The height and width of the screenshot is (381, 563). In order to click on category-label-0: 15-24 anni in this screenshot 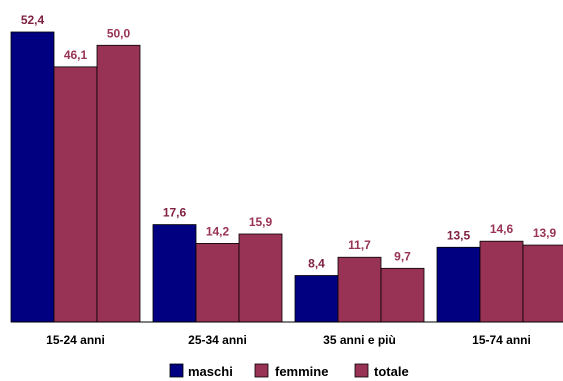, I will do `click(75, 340)`.